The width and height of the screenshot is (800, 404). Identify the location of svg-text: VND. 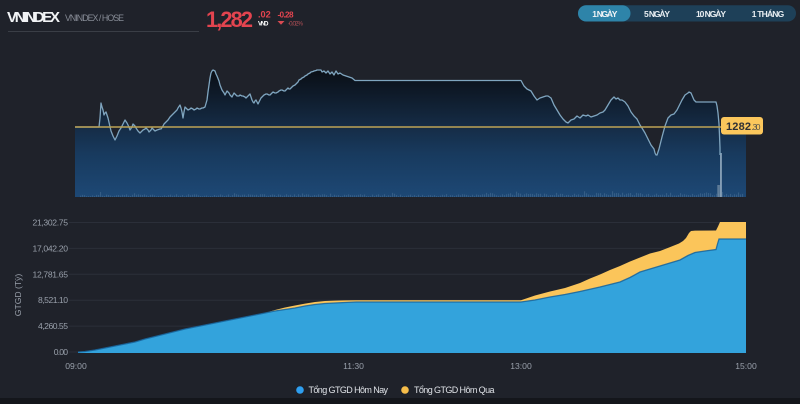
(263, 23).